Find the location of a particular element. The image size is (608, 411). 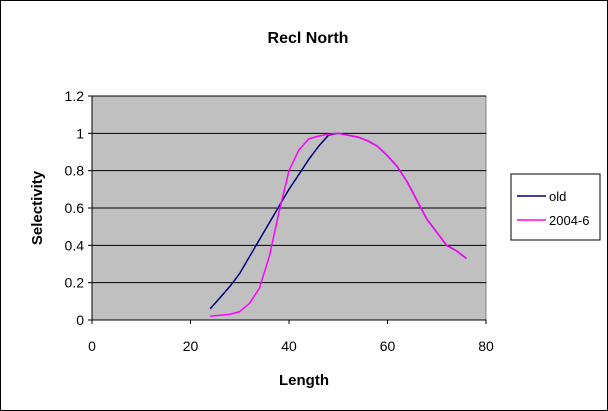

y-tick-labels: 0 0.2 0.4 0.6 0.8 1 1.2 is located at coordinates (75, 208).